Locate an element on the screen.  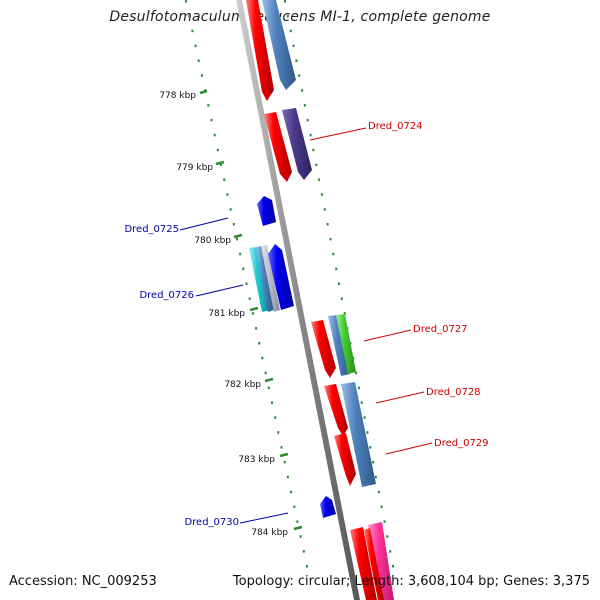
gene-label-dred-0725: Dred_0725 is located at coordinates (151, 229).